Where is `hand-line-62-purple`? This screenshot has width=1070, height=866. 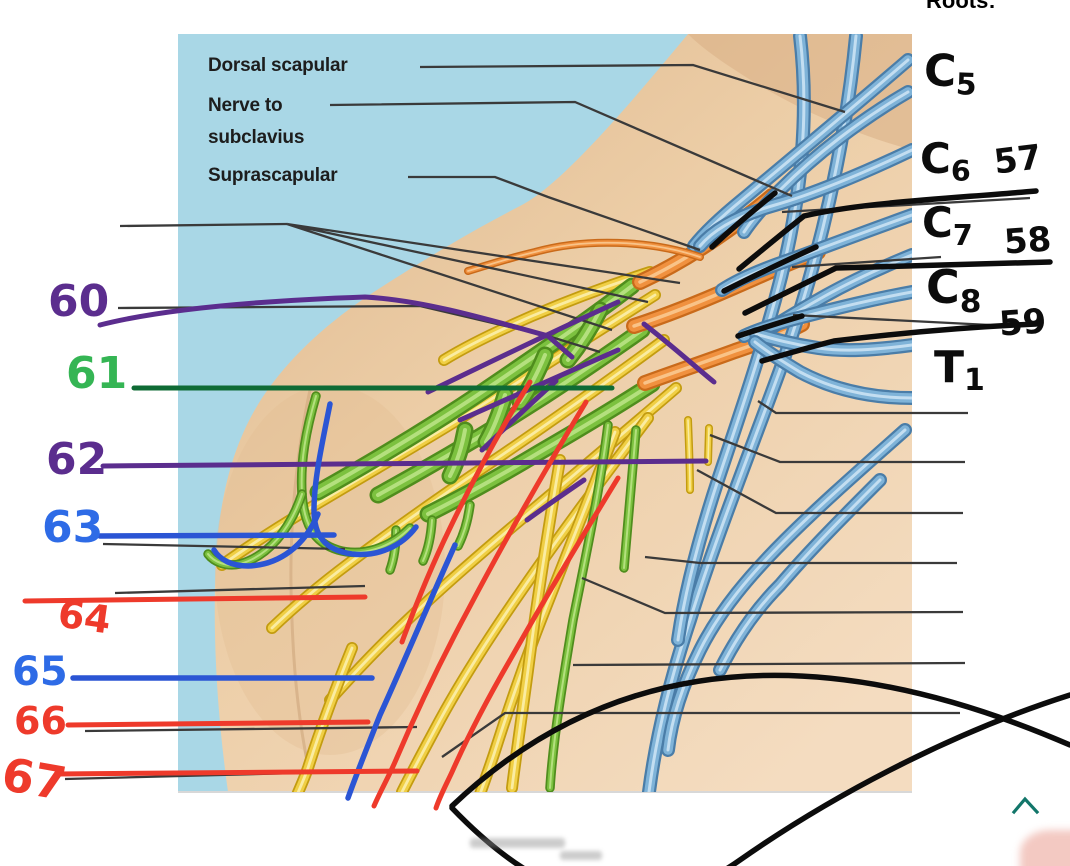 hand-line-62-purple is located at coordinates (404, 463).